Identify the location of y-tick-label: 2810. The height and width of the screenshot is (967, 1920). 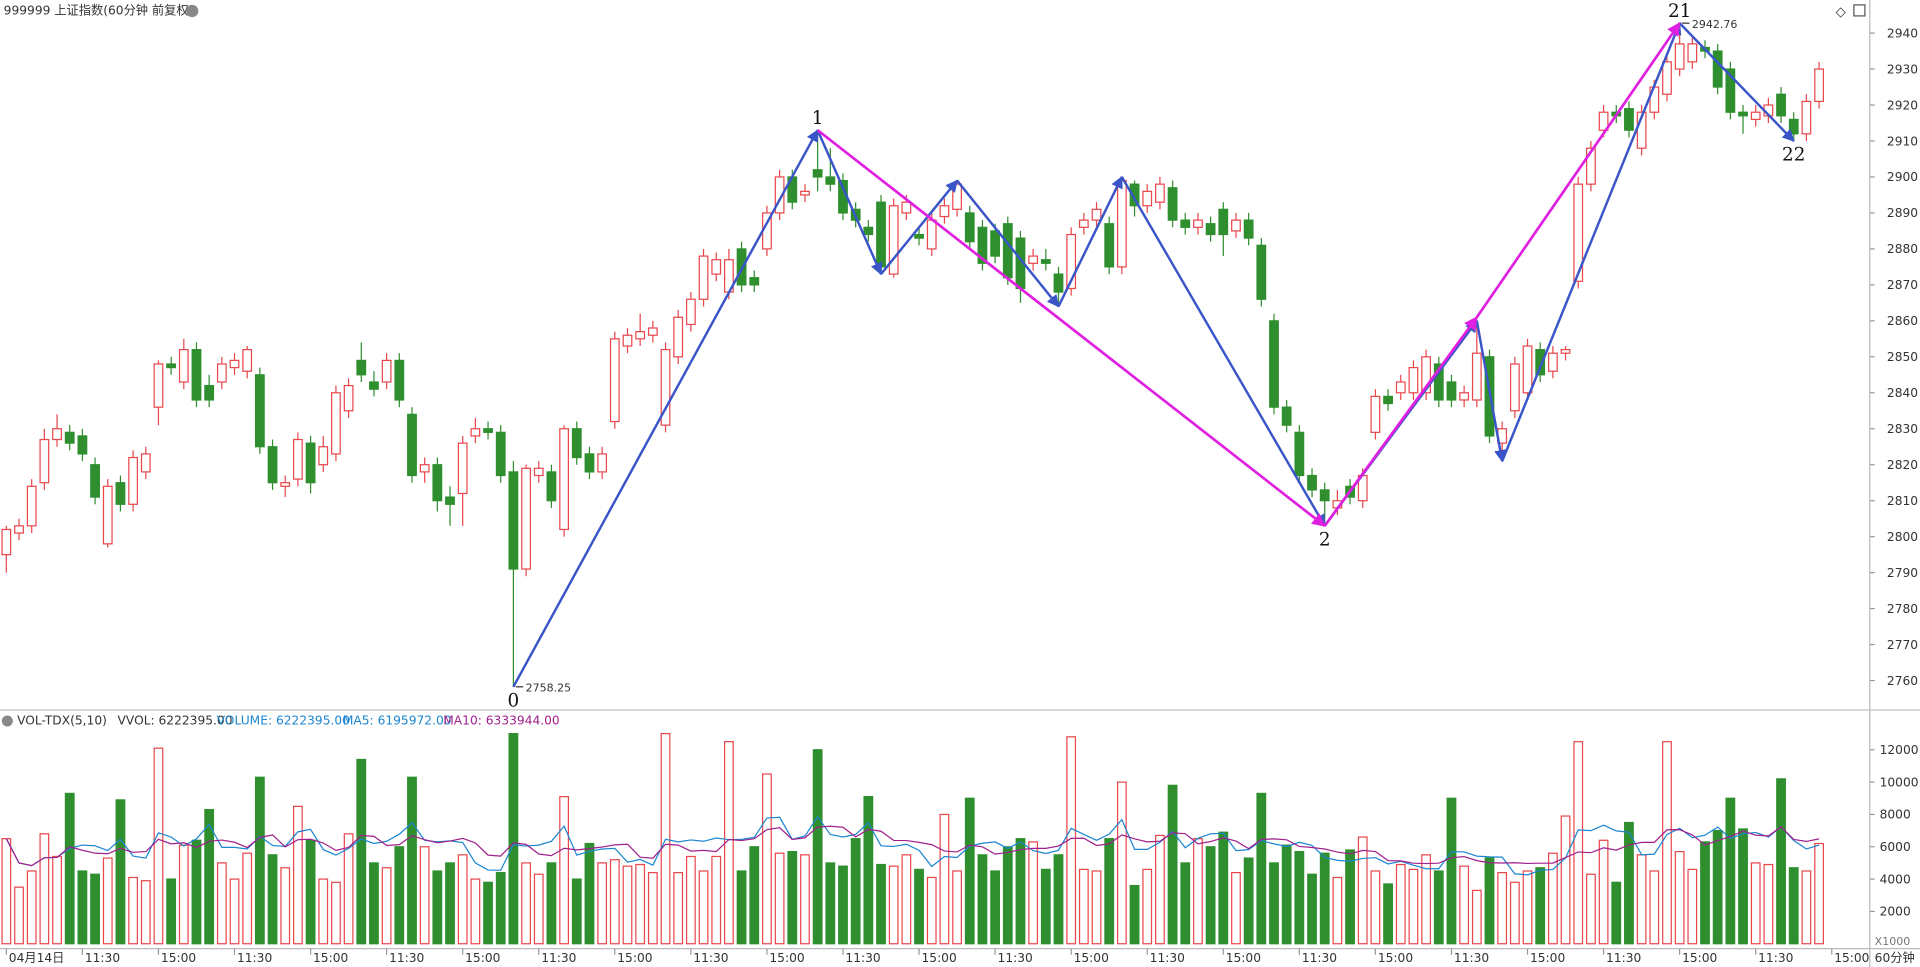
(1902, 501).